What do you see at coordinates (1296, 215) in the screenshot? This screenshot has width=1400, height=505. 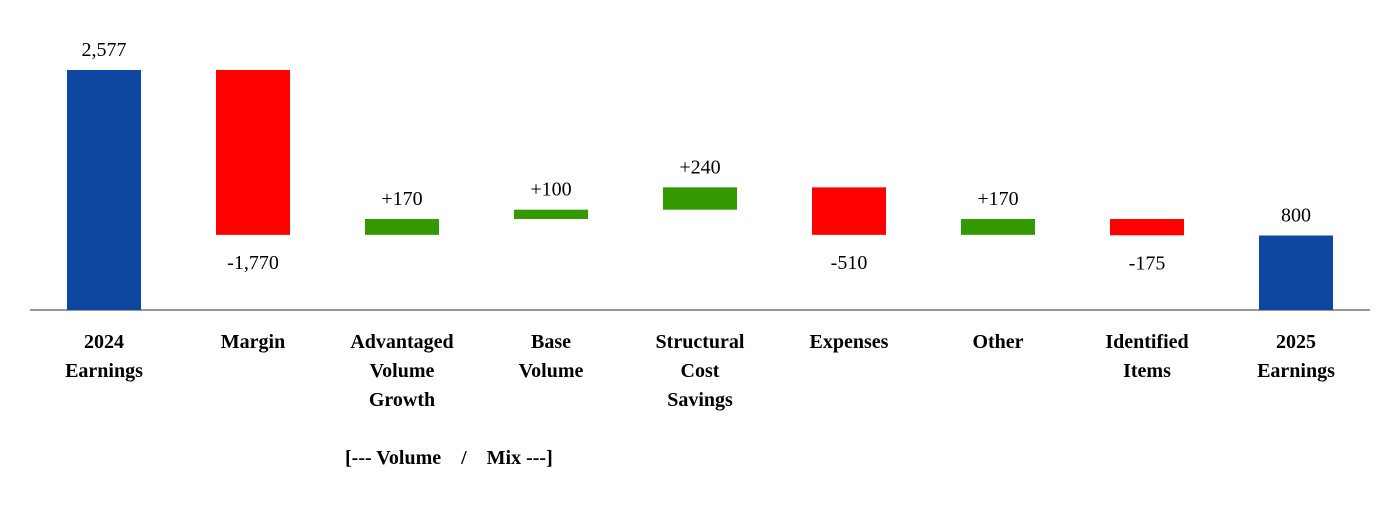 I see `value-label: 800` at bounding box center [1296, 215].